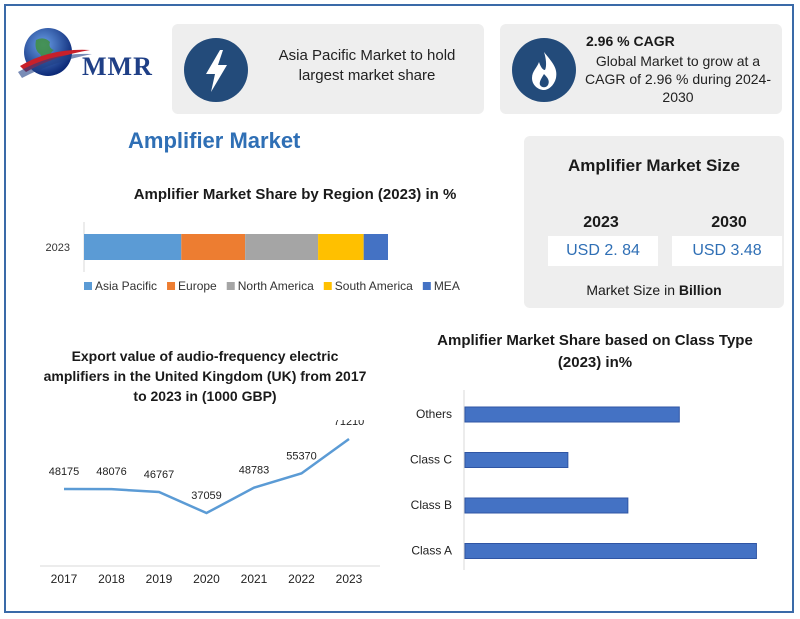 Image resolution: width=800 pixels, height=619 pixels. What do you see at coordinates (654, 165) in the screenshot?
I see `market-size-title: Amplifier Market Size` at bounding box center [654, 165].